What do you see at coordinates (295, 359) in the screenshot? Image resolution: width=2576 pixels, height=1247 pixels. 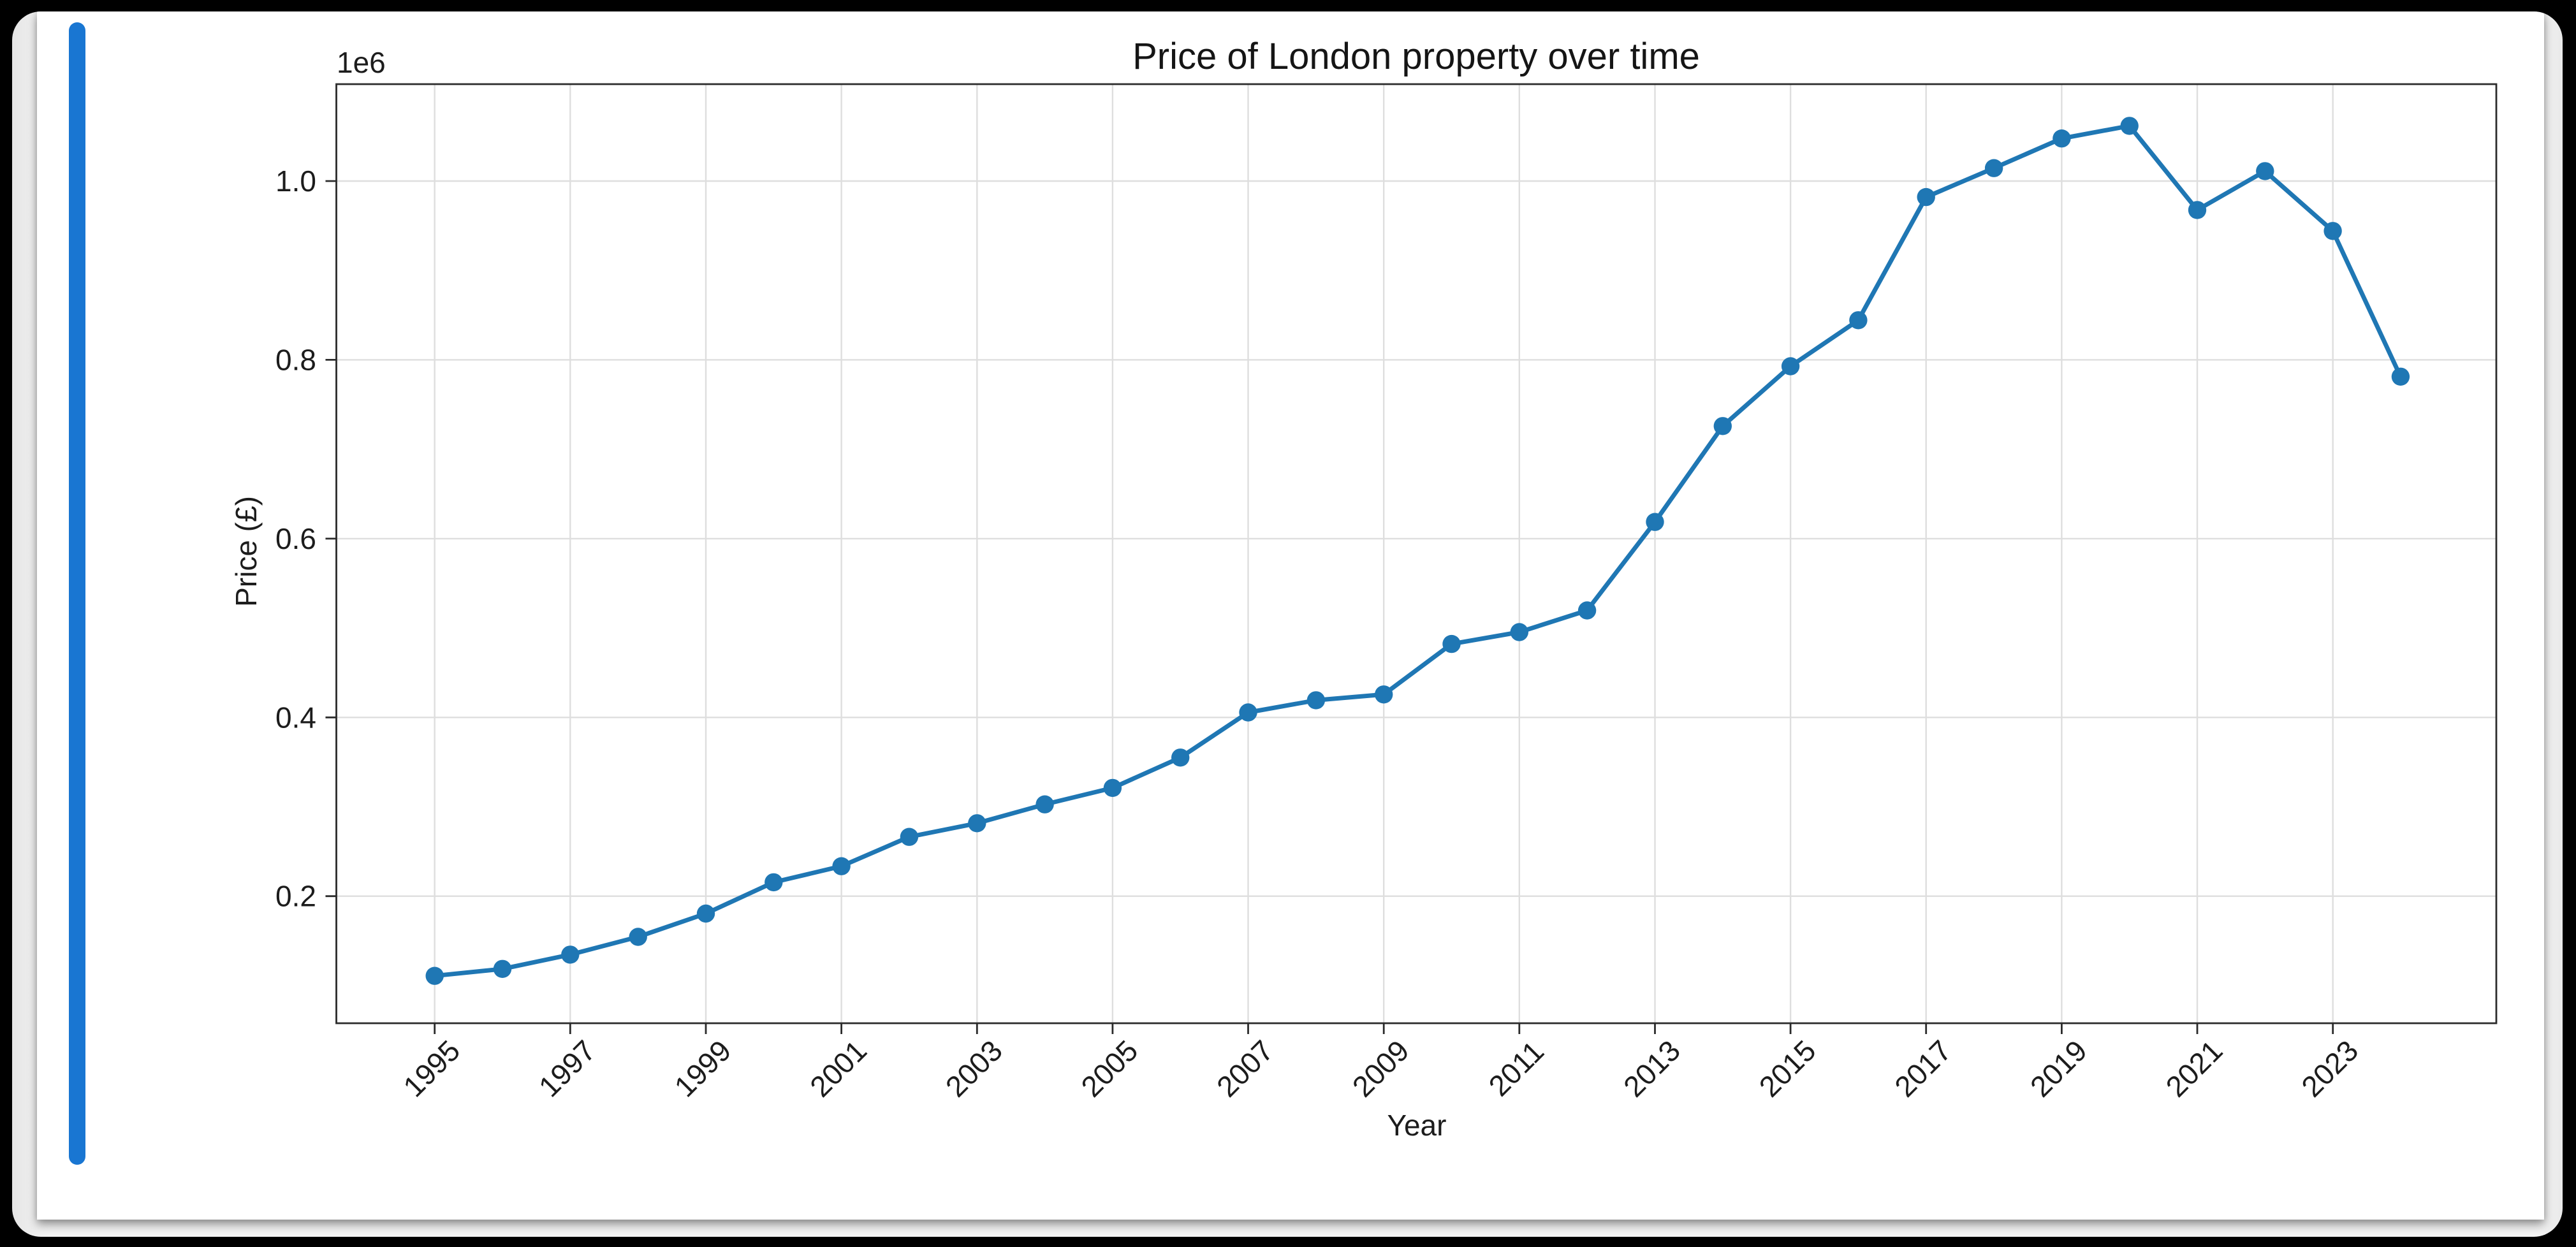 I see `svg-text: 0.8` at bounding box center [295, 359].